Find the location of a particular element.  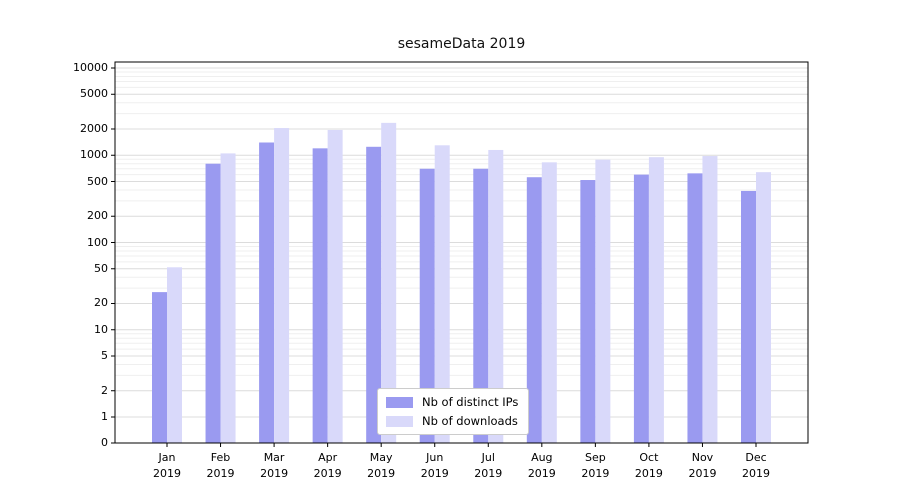

chart-title: sesameData 2019 is located at coordinates (461, 44).